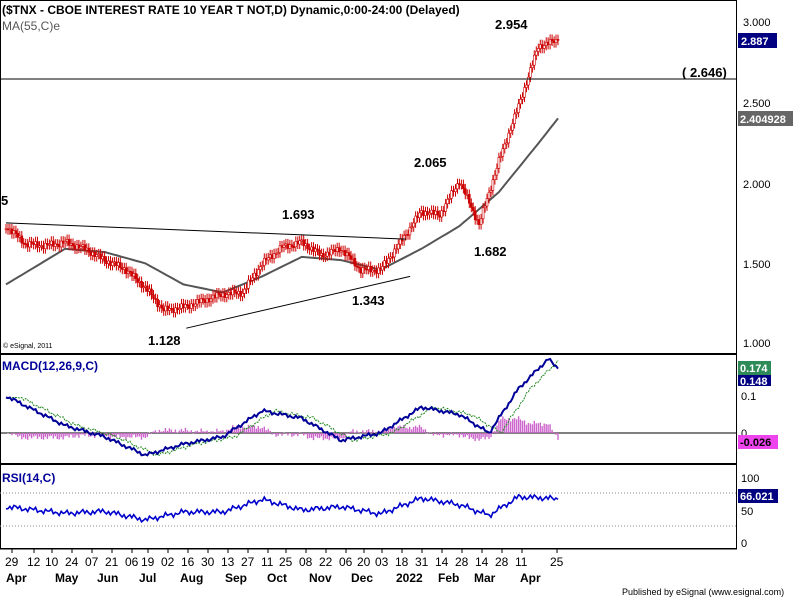 This screenshot has height=599, width=797. What do you see at coordinates (31, 26) in the screenshot?
I see `ma-legend: MA(55,C)e` at bounding box center [31, 26].